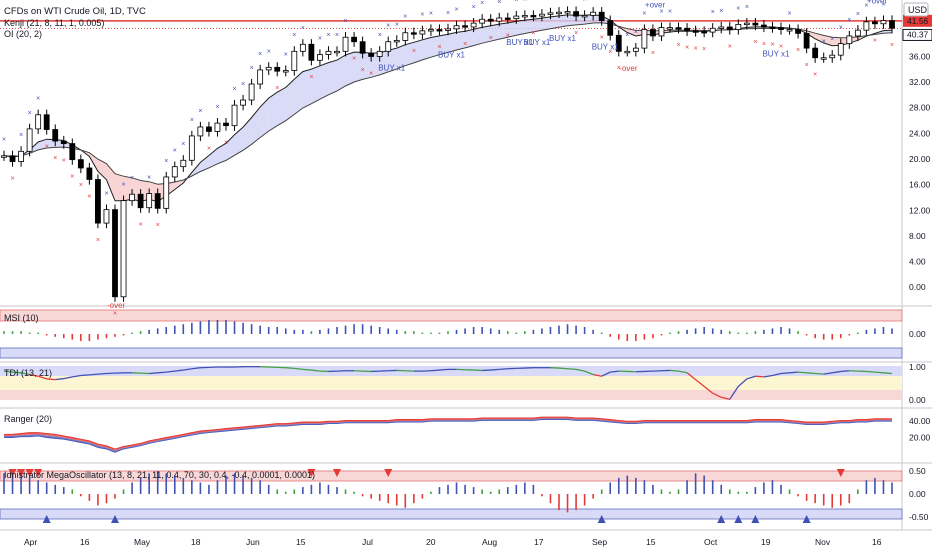 This screenshot has height=550, width=932. What do you see at coordinates (917, 262) in the screenshot?
I see `price-tick-label: 4.00` at bounding box center [917, 262].